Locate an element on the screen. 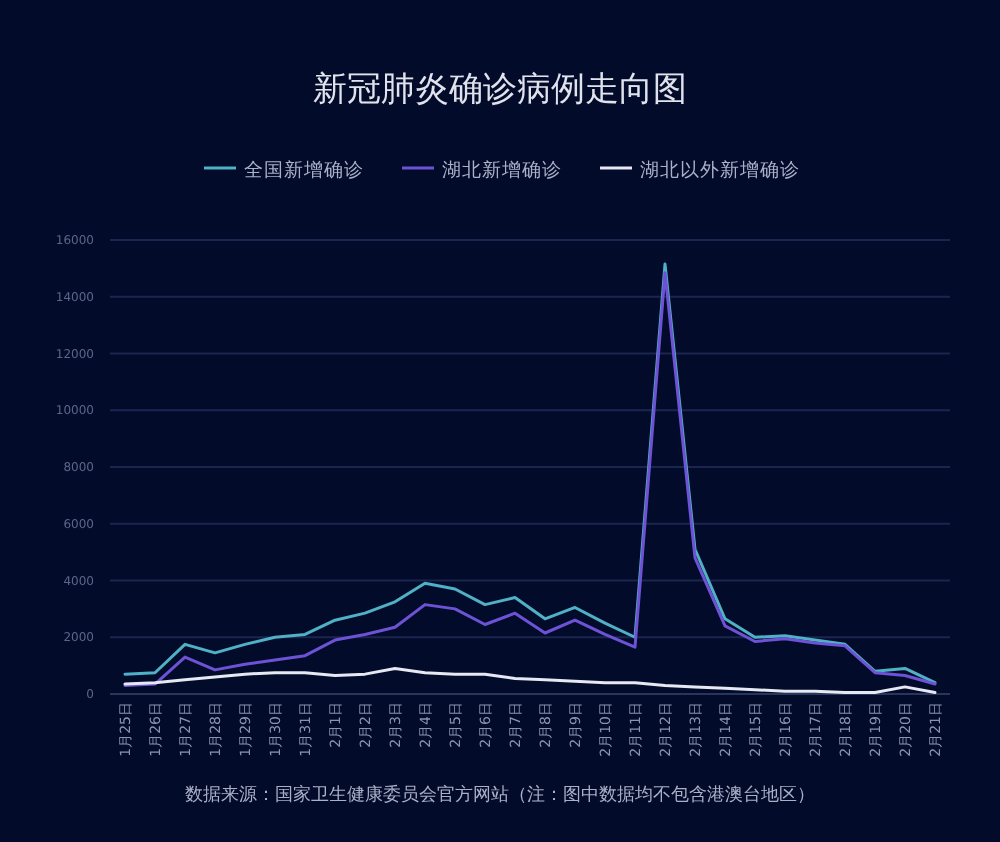 This screenshot has width=1000, height=842. legend-label: 全国新增确诊 is located at coordinates (304, 170).